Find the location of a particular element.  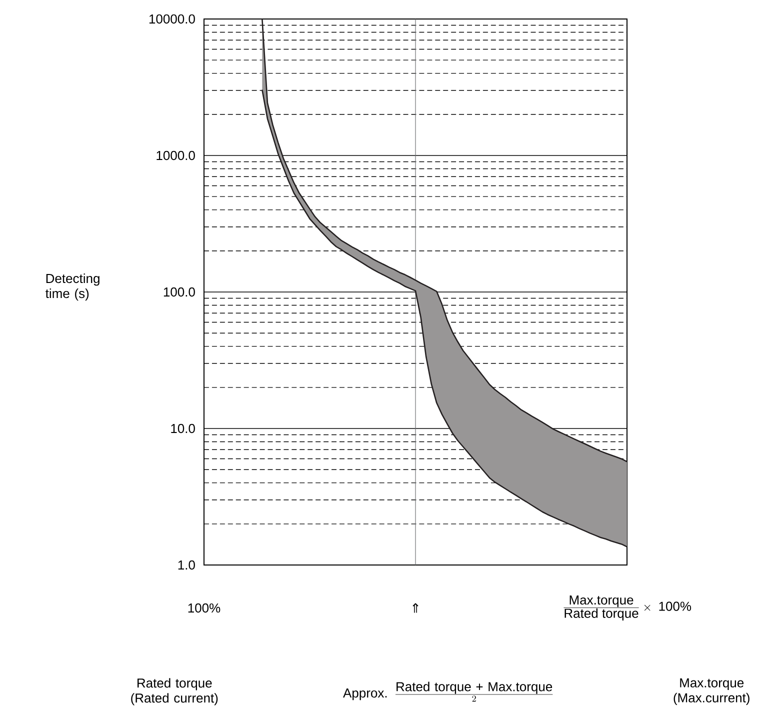

text: $\mbox{Approx. }\frac{\mbox{Rated torque + Max.torque}}{2}$ is located at coordinates (448, 692).